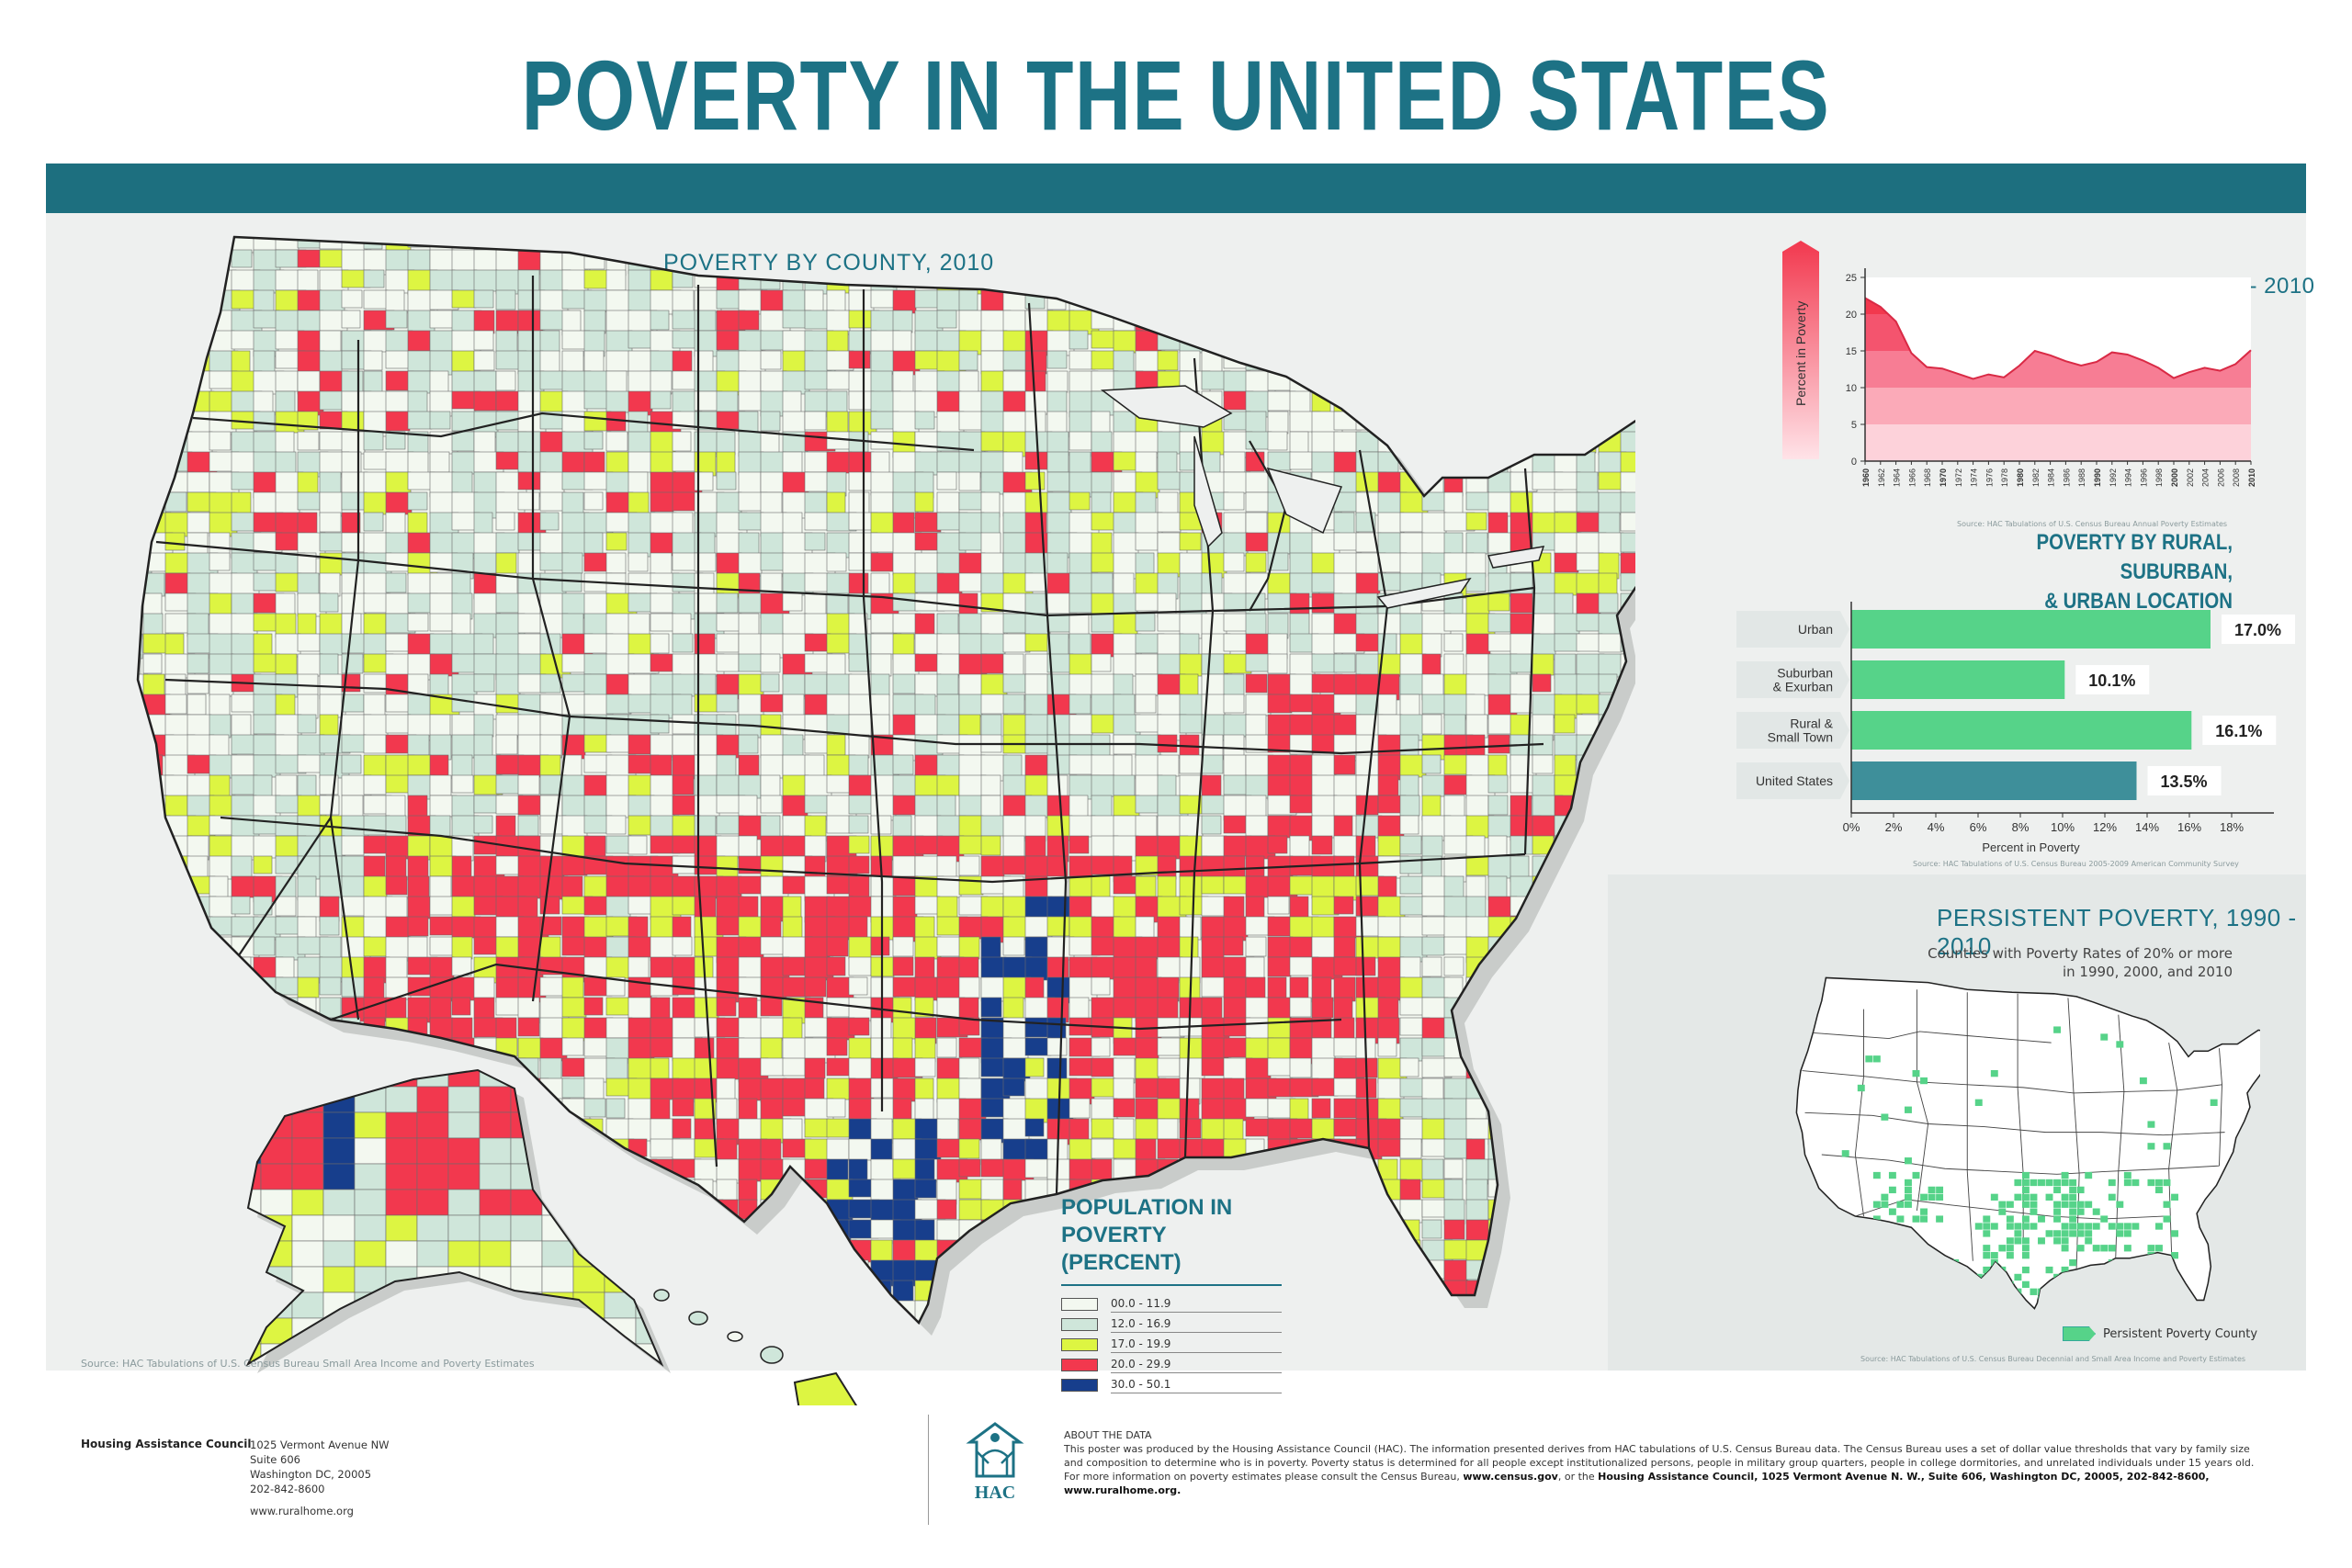  What do you see at coordinates (2239, 730) in the screenshot?
I see `bar-value-box` at bounding box center [2239, 730].